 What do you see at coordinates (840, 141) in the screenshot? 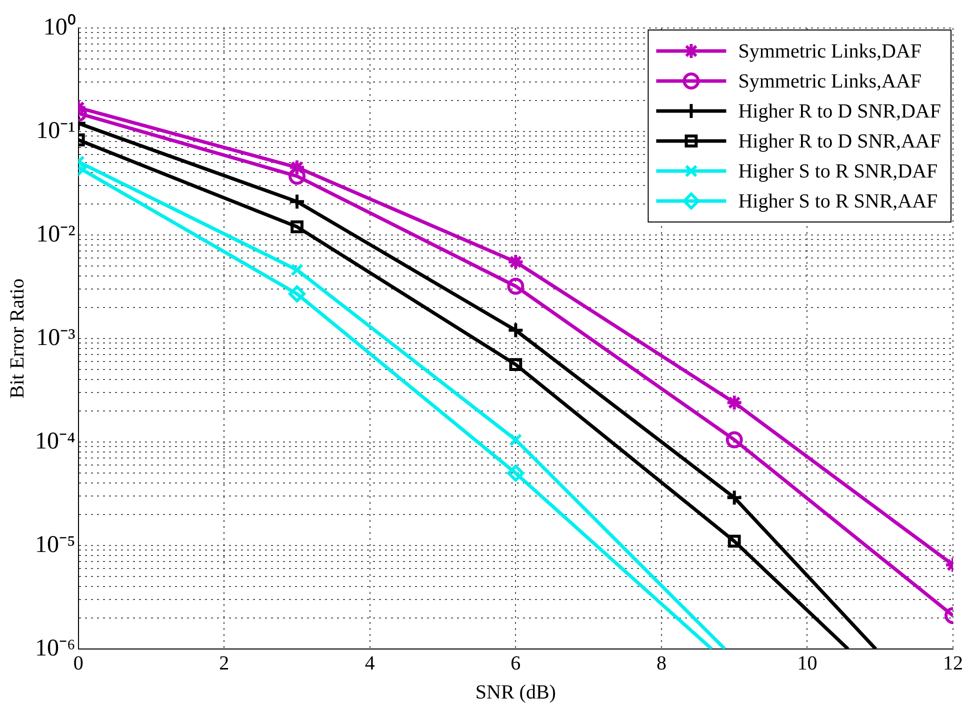
I see `legend-label: Higher R to D SNR,AAF` at bounding box center [840, 141].